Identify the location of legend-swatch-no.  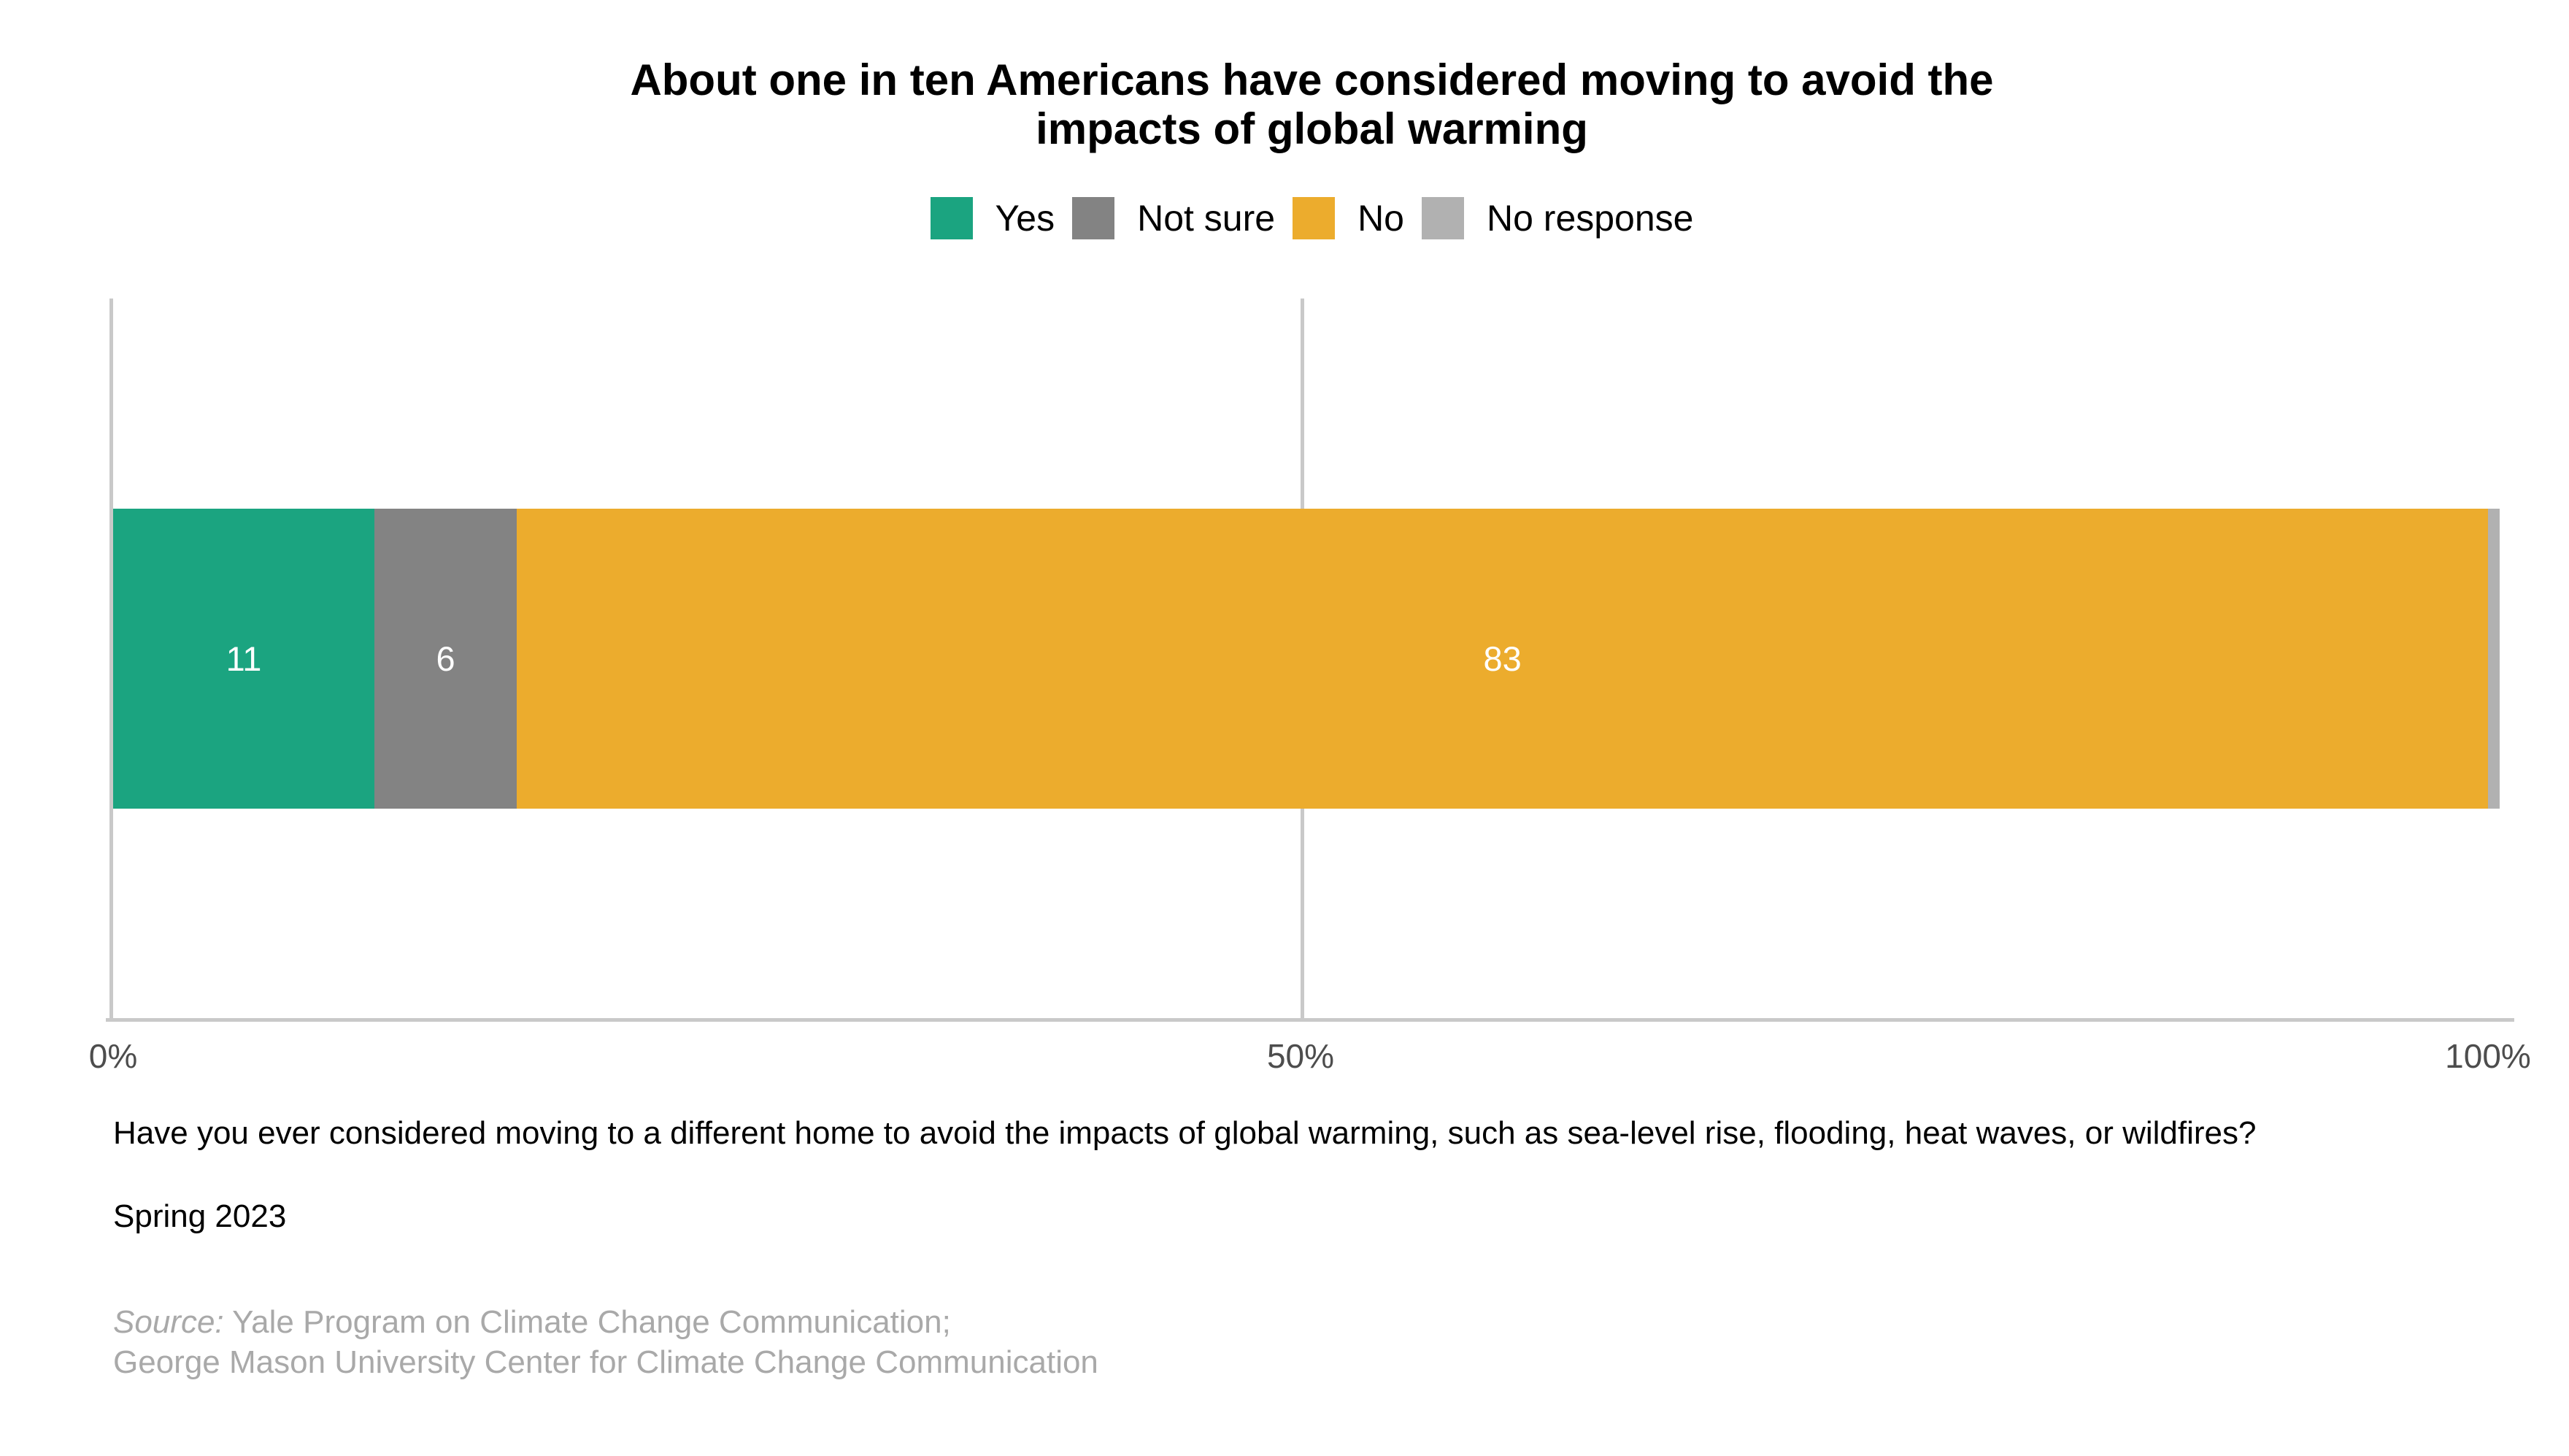
(1314, 218).